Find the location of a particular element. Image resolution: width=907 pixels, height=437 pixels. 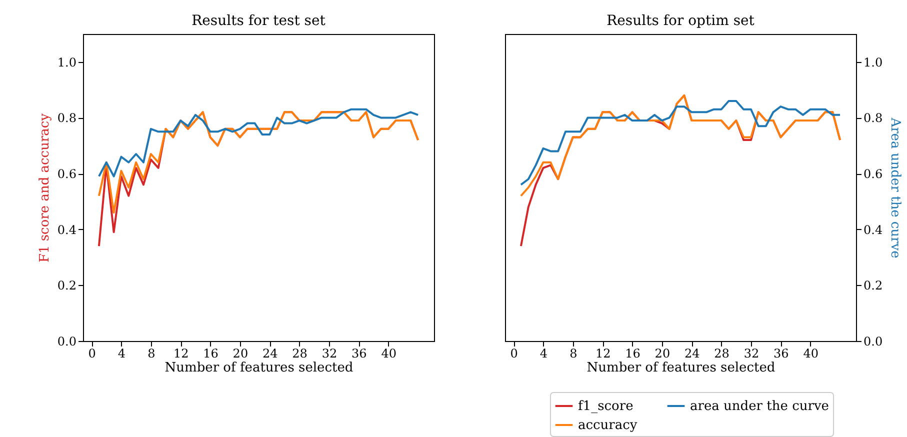

y2-tick-label: 1.0 is located at coordinates (873, 62).